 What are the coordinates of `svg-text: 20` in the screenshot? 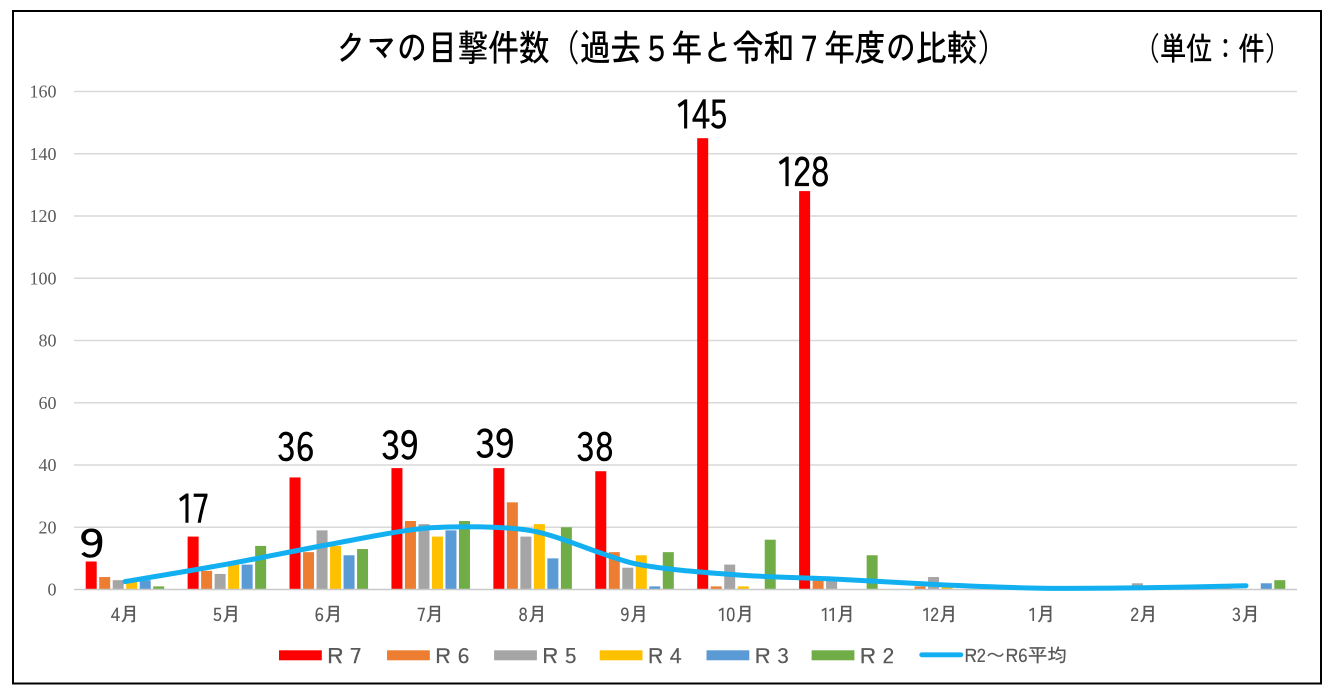 It's located at (48, 527).